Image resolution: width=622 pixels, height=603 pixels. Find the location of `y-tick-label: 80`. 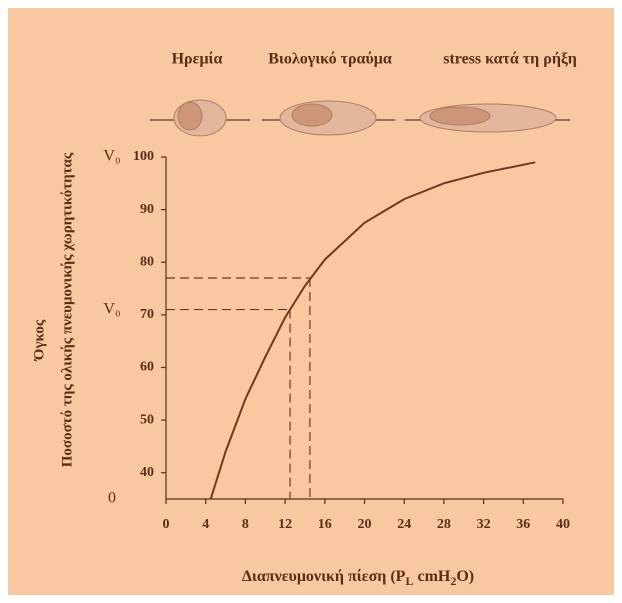

y-tick-label: 80 is located at coordinates (147, 261).